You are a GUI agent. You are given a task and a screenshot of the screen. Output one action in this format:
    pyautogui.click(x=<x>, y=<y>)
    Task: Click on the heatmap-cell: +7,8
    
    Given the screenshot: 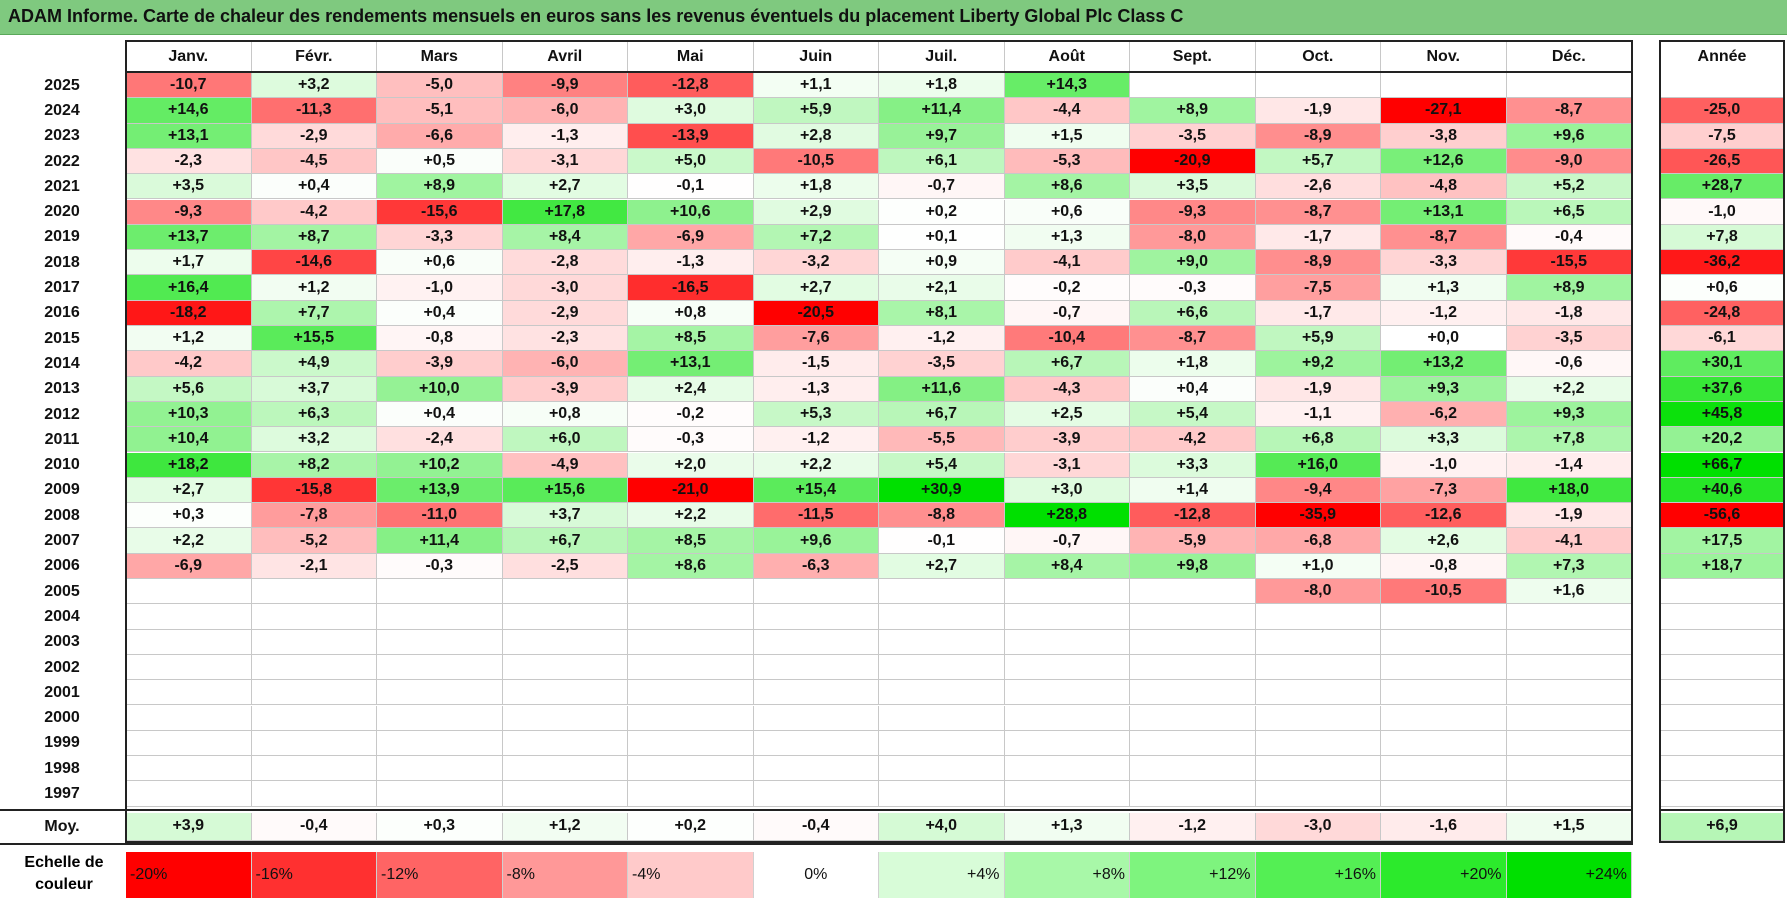 What is the action you would take?
    pyautogui.click(x=1569, y=440)
    